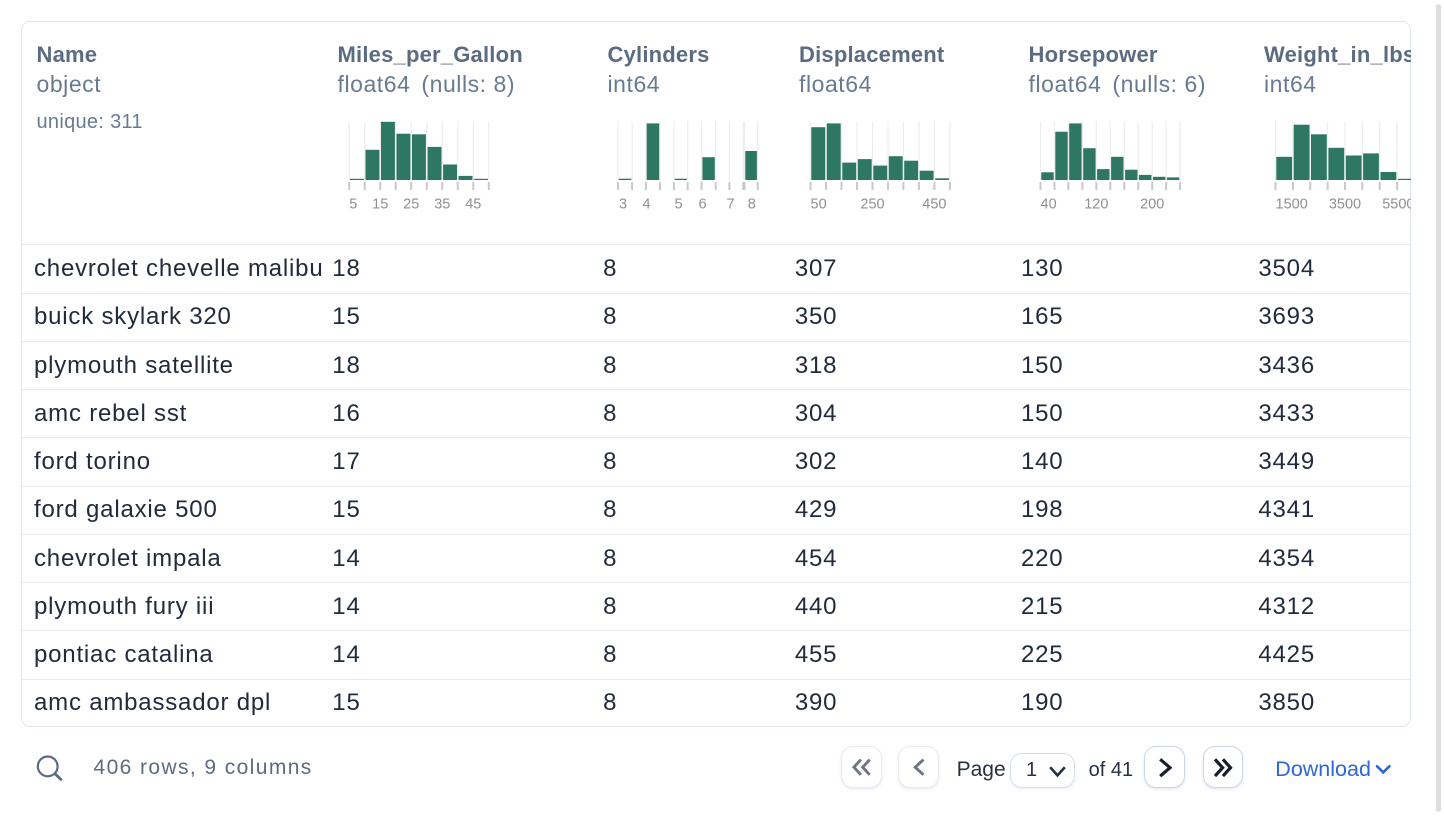 The height and width of the screenshot is (816, 1444). Describe the element at coordinates (1096, 204) in the screenshot. I see `svg-text: 120` at that location.